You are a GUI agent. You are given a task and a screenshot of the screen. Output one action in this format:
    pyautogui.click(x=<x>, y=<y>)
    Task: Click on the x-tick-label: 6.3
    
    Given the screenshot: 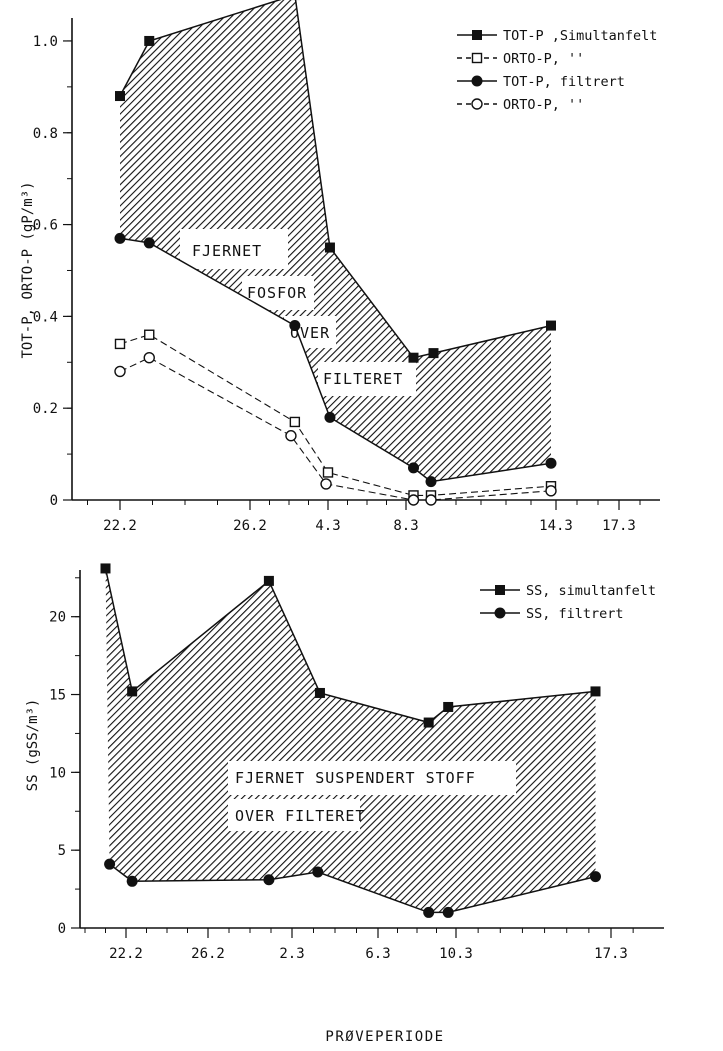 What is the action you would take?
    pyautogui.click(x=377, y=954)
    